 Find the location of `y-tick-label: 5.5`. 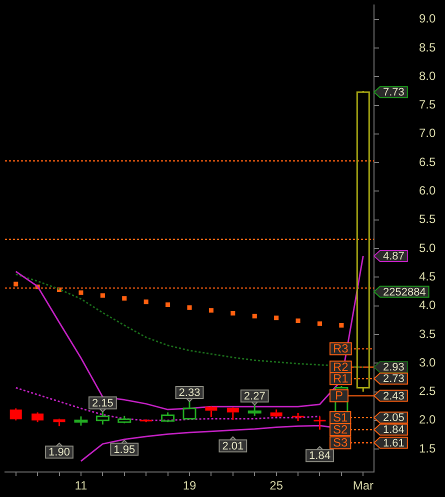

y-tick-label: 5.5 is located at coordinates (427, 219).